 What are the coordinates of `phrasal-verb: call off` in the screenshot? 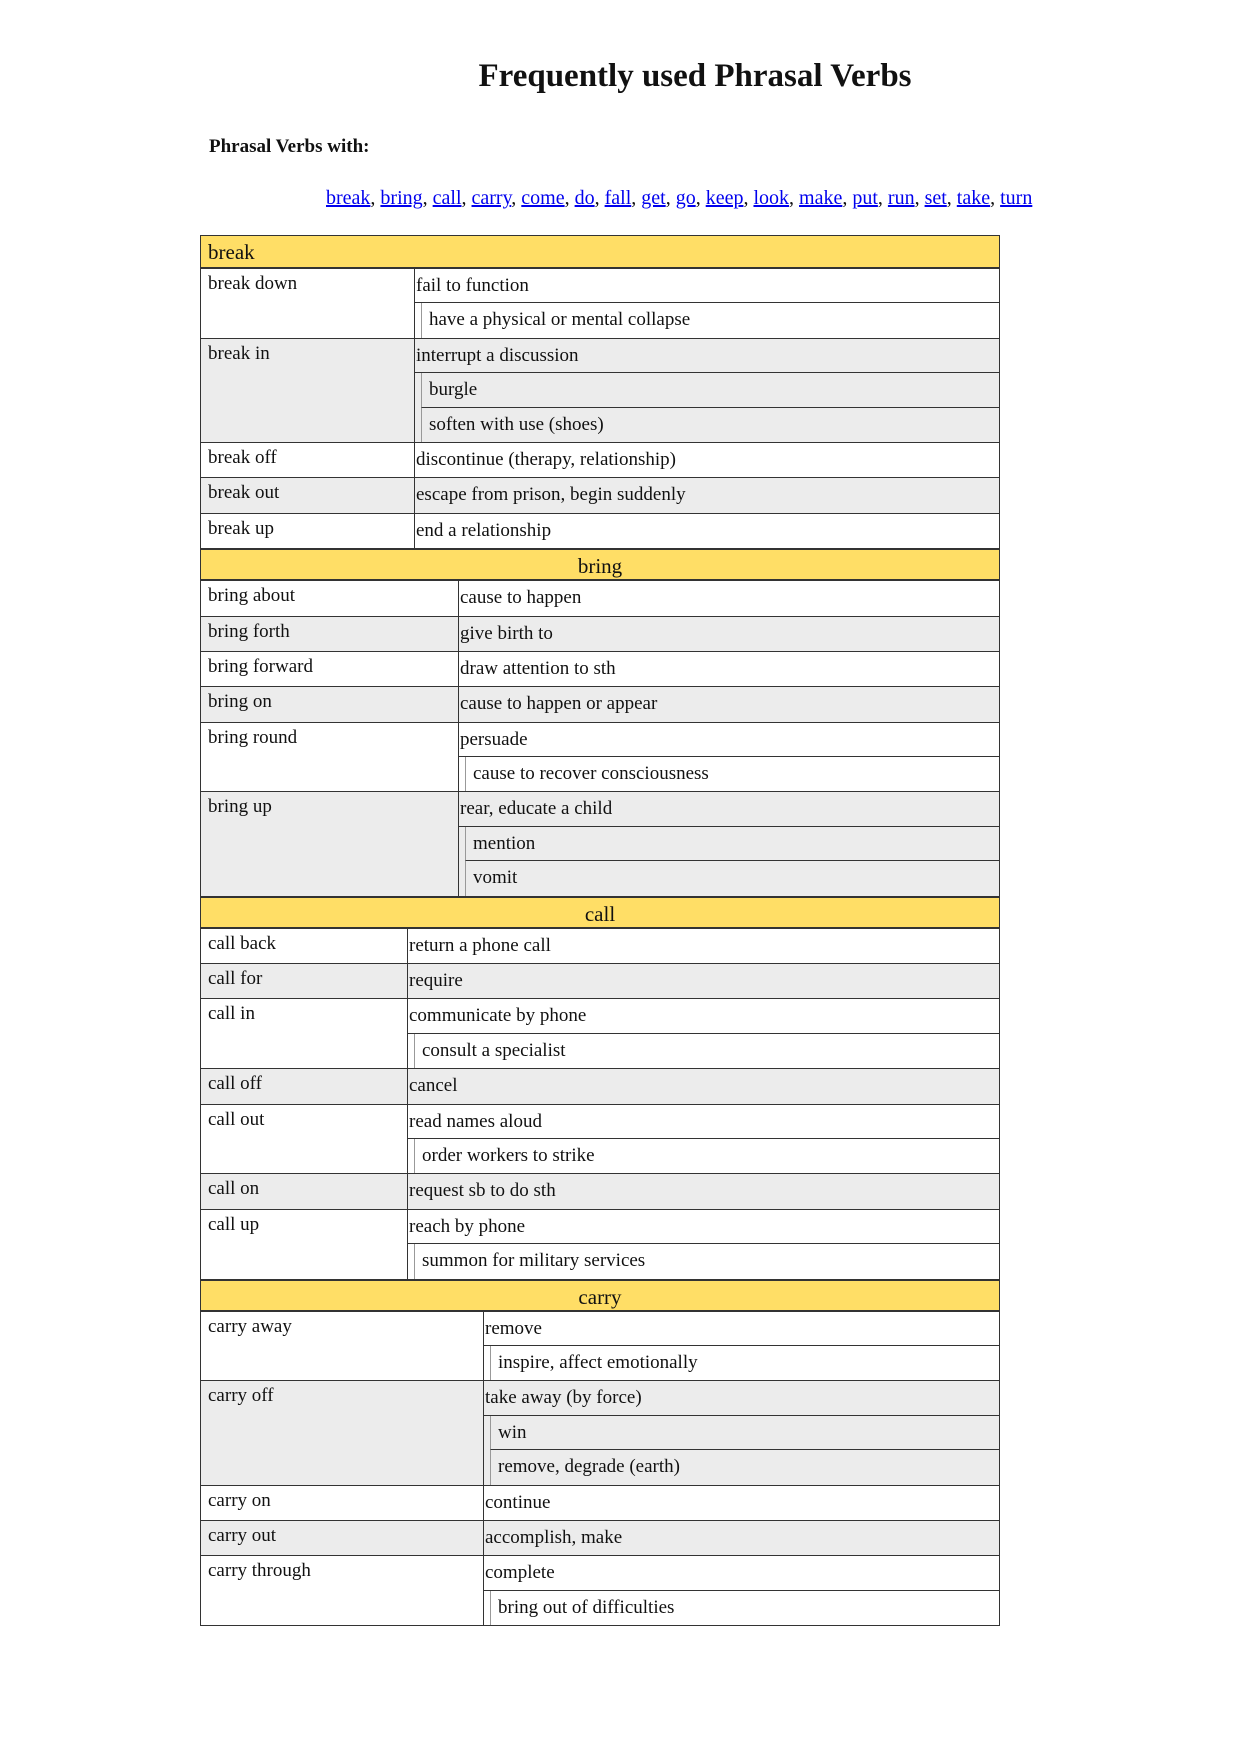 It's located at (304, 1086).